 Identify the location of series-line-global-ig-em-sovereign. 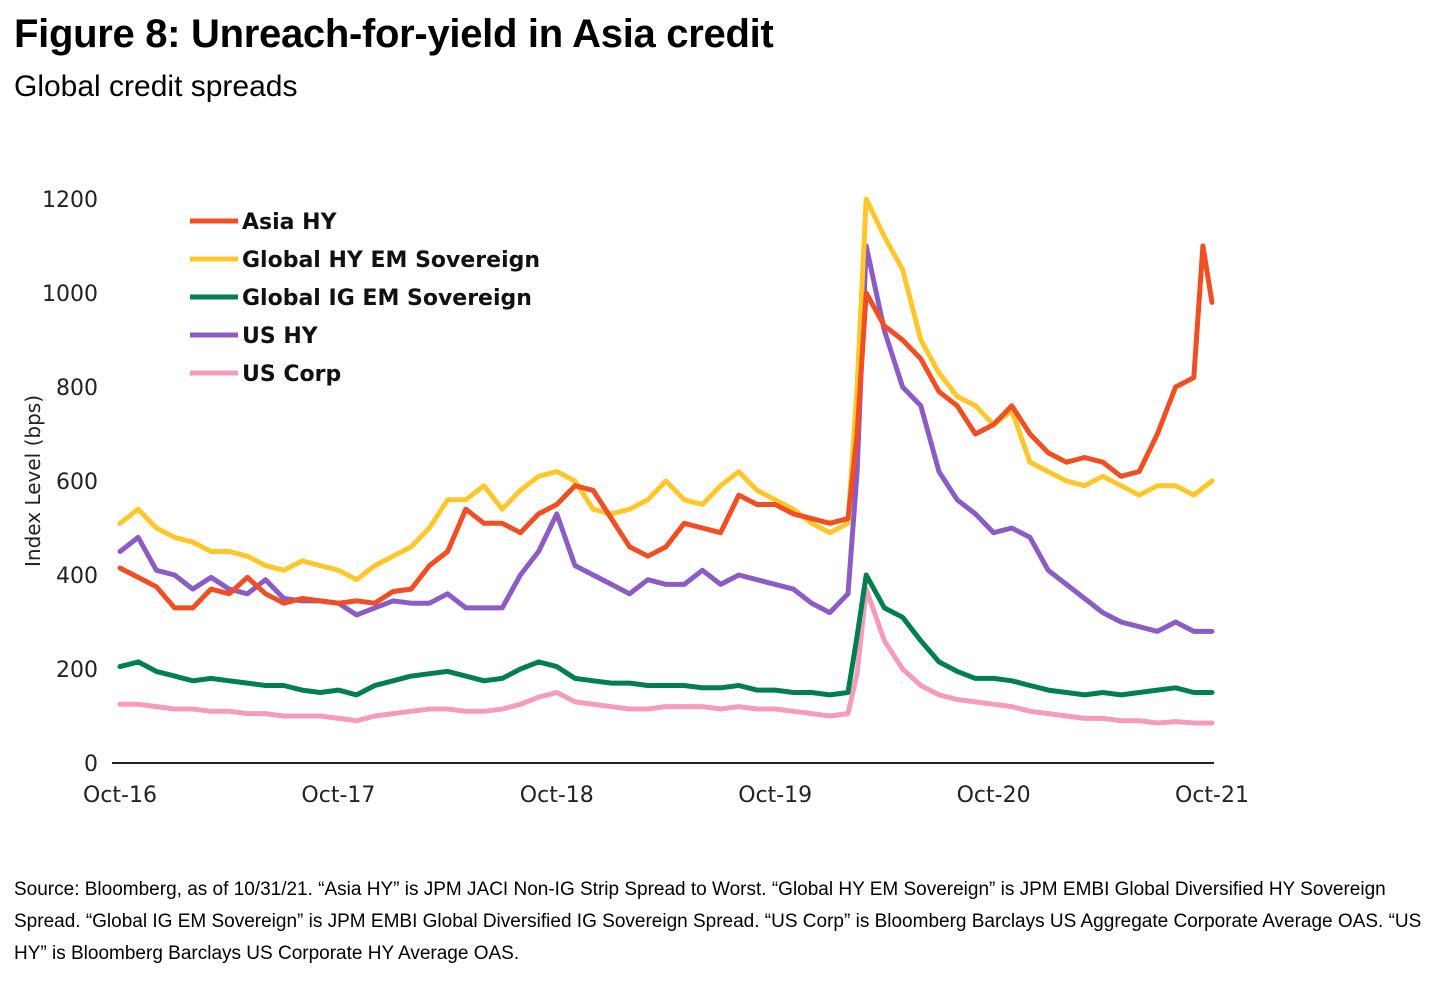
(666, 635).